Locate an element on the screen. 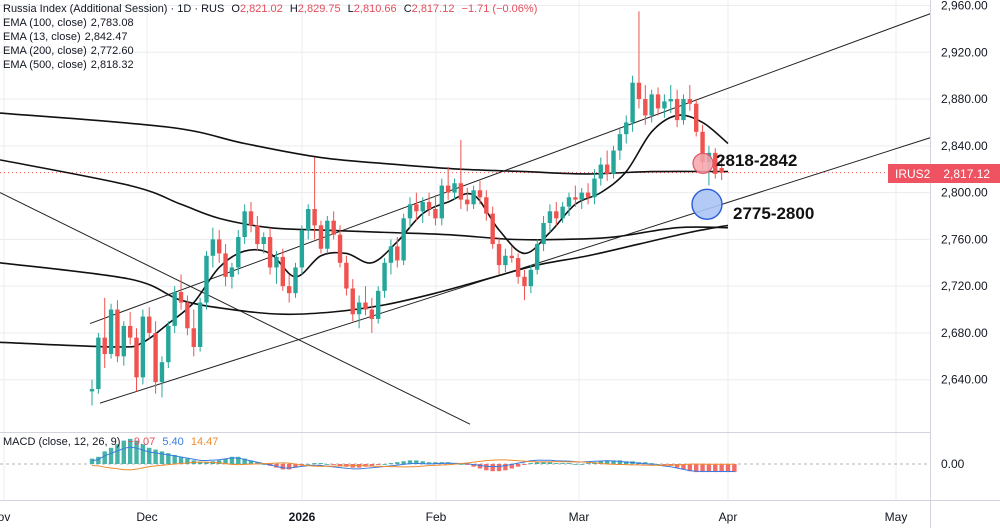 This screenshot has width=1000, height=528. indicator-row: EMA (100, close) 2,783.08 is located at coordinates (68, 23).